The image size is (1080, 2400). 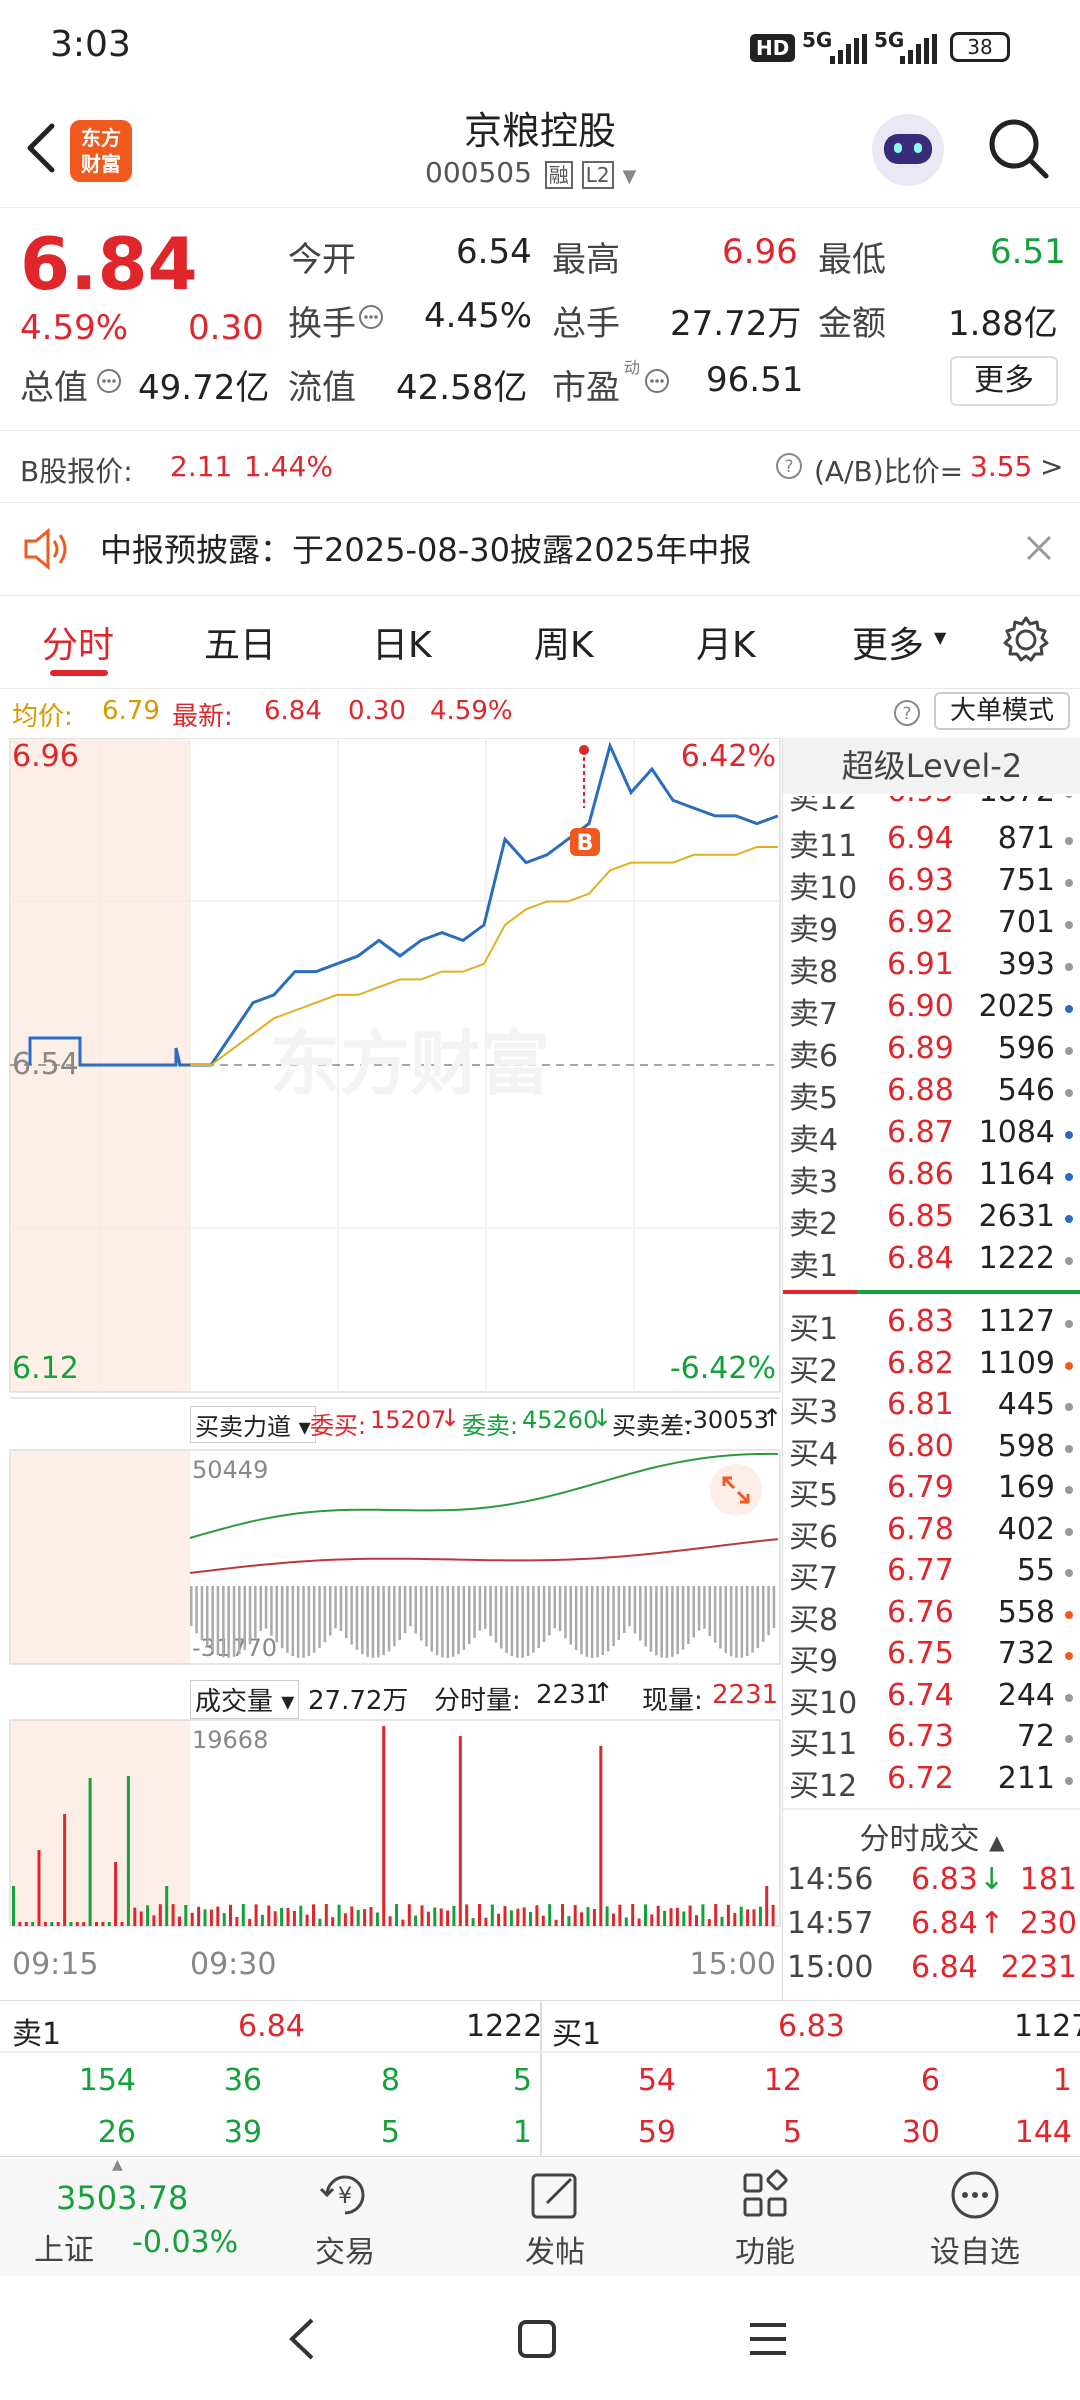 What do you see at coordinates (202, 717) in the screenshot?
I see `latest-label: 最新:` at bounding box center [202, 717].